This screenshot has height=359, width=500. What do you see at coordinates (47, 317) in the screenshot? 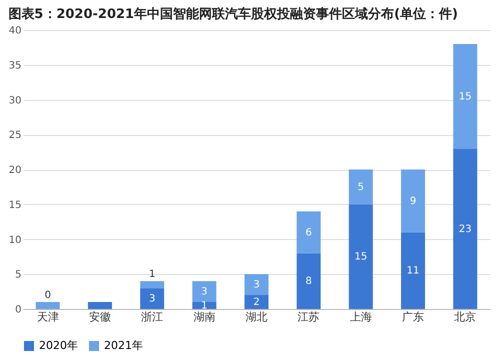
I see `x-tick-label: 天津` at bounding box center [47, 317].